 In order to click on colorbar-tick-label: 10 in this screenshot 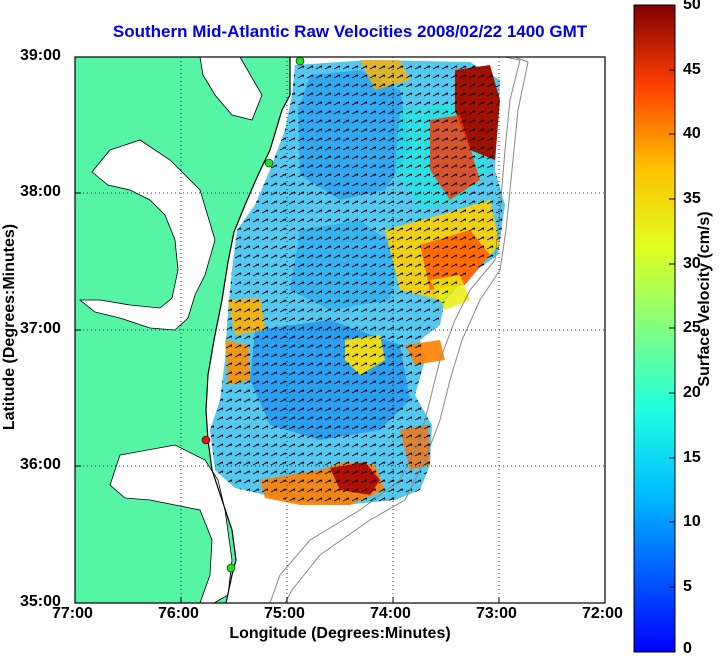, I will do `click(692, 521)`.